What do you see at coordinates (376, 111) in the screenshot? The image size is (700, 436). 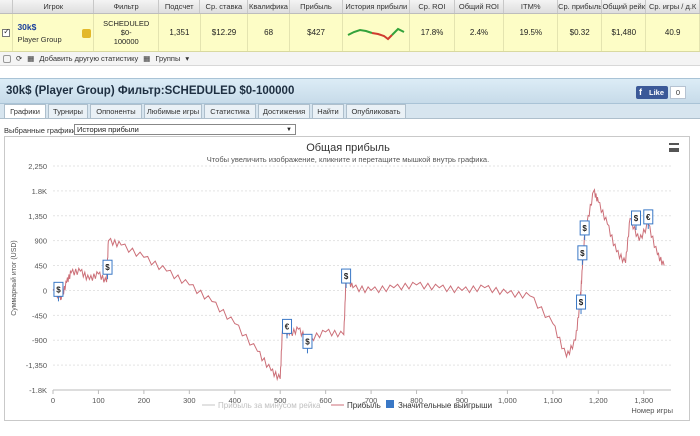 I see `tab-publish: Опубликовать` at bounding box center [376, 111].